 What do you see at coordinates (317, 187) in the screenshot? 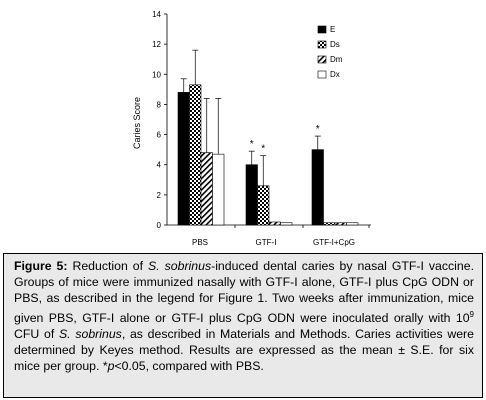
I see `bar-e-gtf-i-cpg` at bounding box center [317, 187].